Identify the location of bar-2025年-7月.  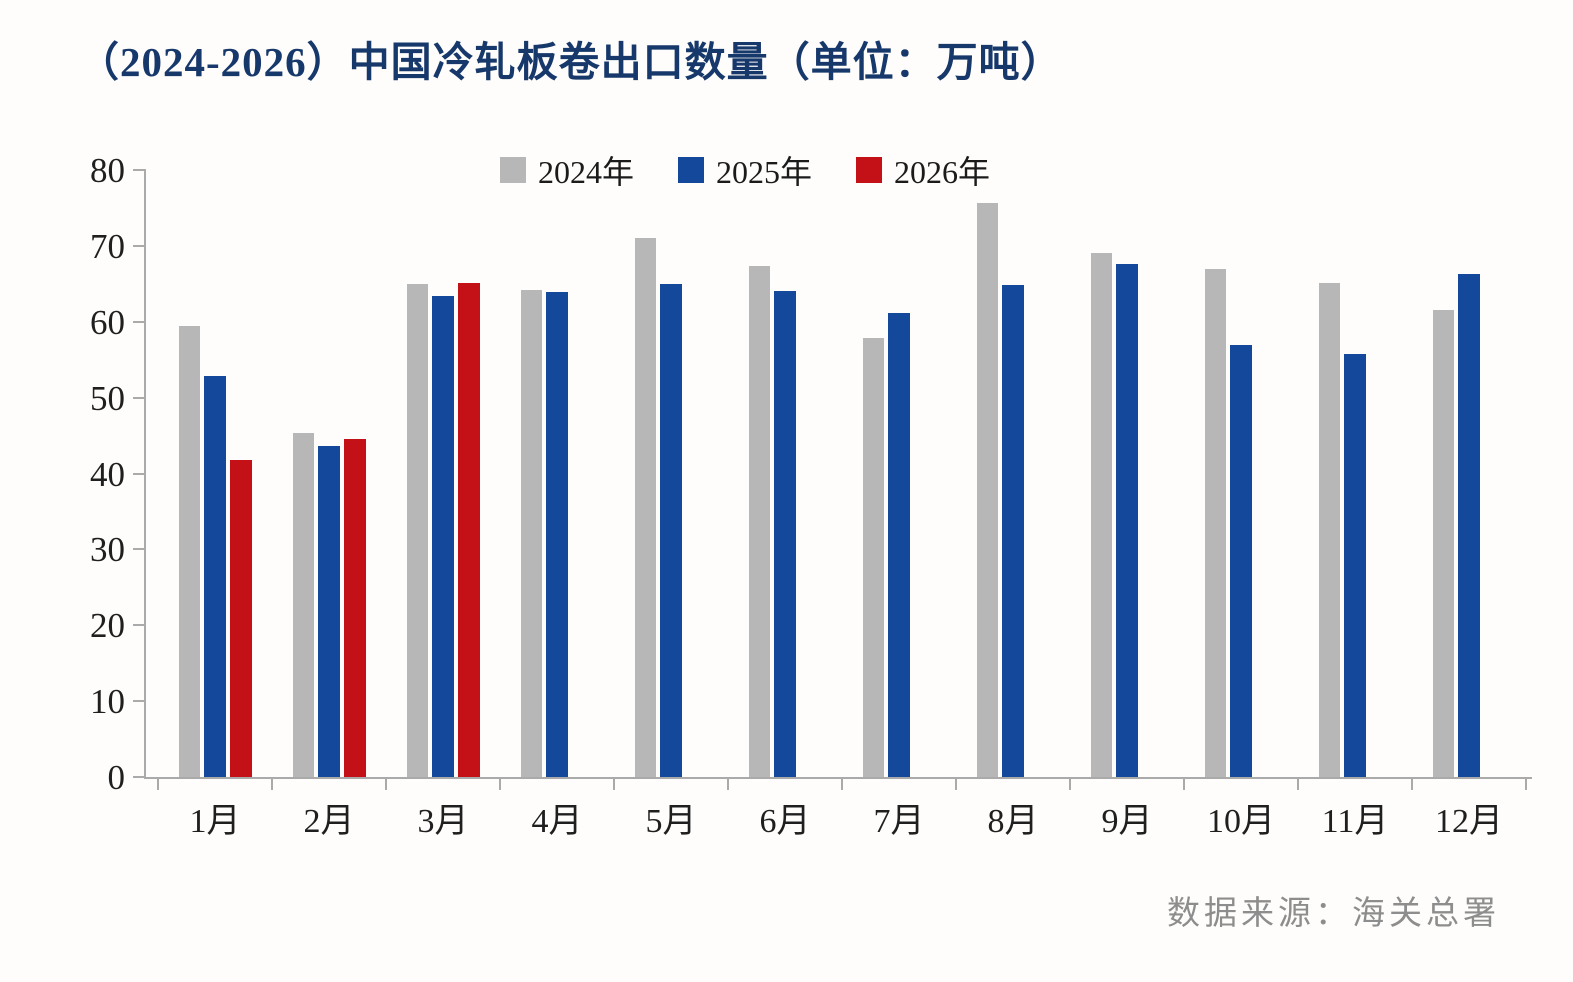
(899, 544).